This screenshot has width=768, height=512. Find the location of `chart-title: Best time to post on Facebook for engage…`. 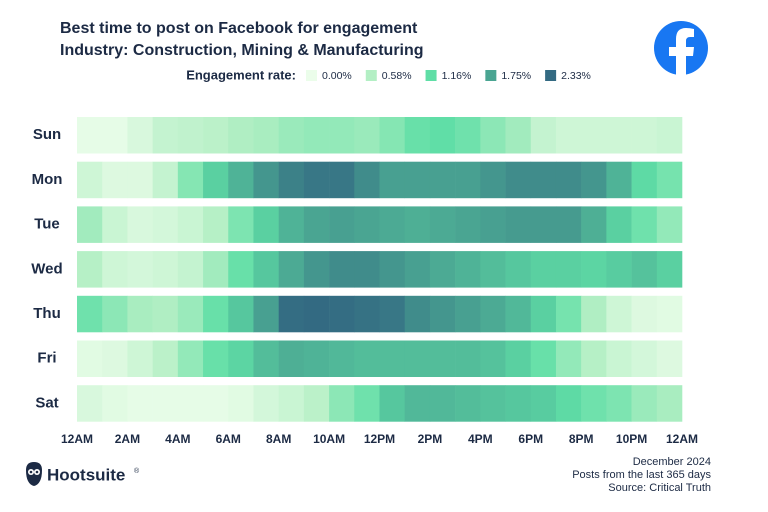

chart-title: Best time to post on Facebook for engage… is located at coordinates (239, 28).